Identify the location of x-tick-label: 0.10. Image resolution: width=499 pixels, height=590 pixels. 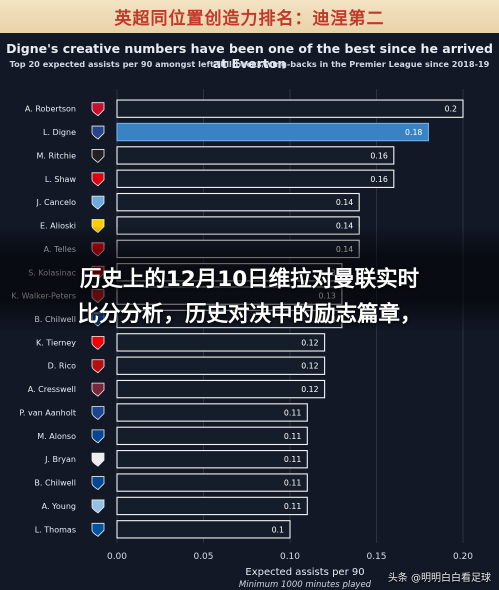
(290, 557).